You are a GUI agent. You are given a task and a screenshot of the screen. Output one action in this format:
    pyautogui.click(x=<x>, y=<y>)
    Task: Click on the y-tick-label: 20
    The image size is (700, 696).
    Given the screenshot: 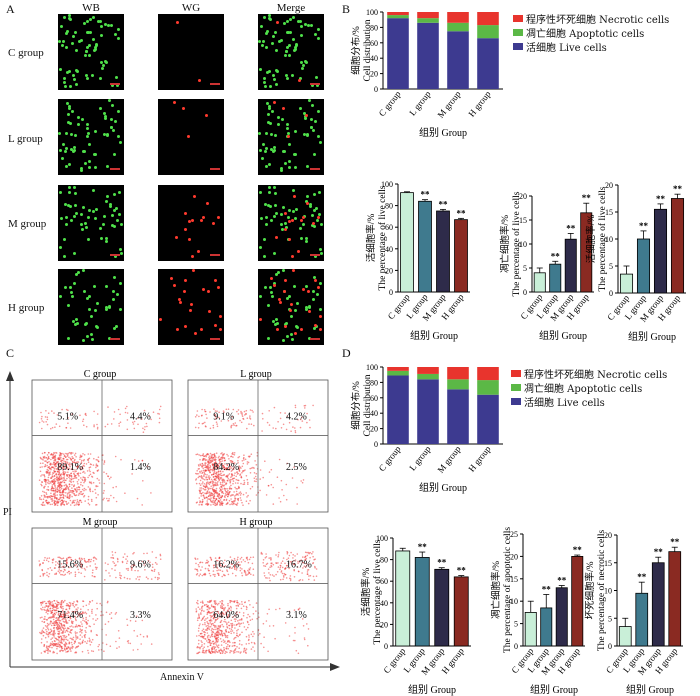 What is the action you would take?
    pyautogui.click(x=609, y=185)
    